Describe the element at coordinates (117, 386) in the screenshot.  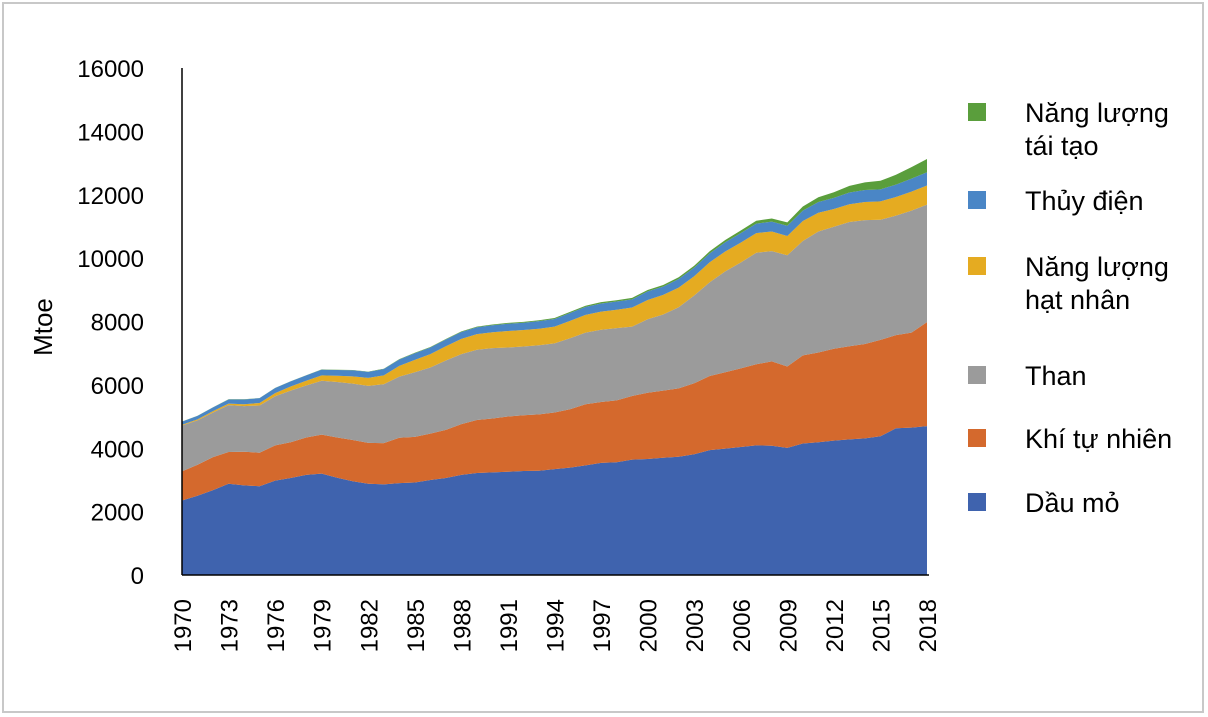
I see `y-tick-label: 6000` at that location.